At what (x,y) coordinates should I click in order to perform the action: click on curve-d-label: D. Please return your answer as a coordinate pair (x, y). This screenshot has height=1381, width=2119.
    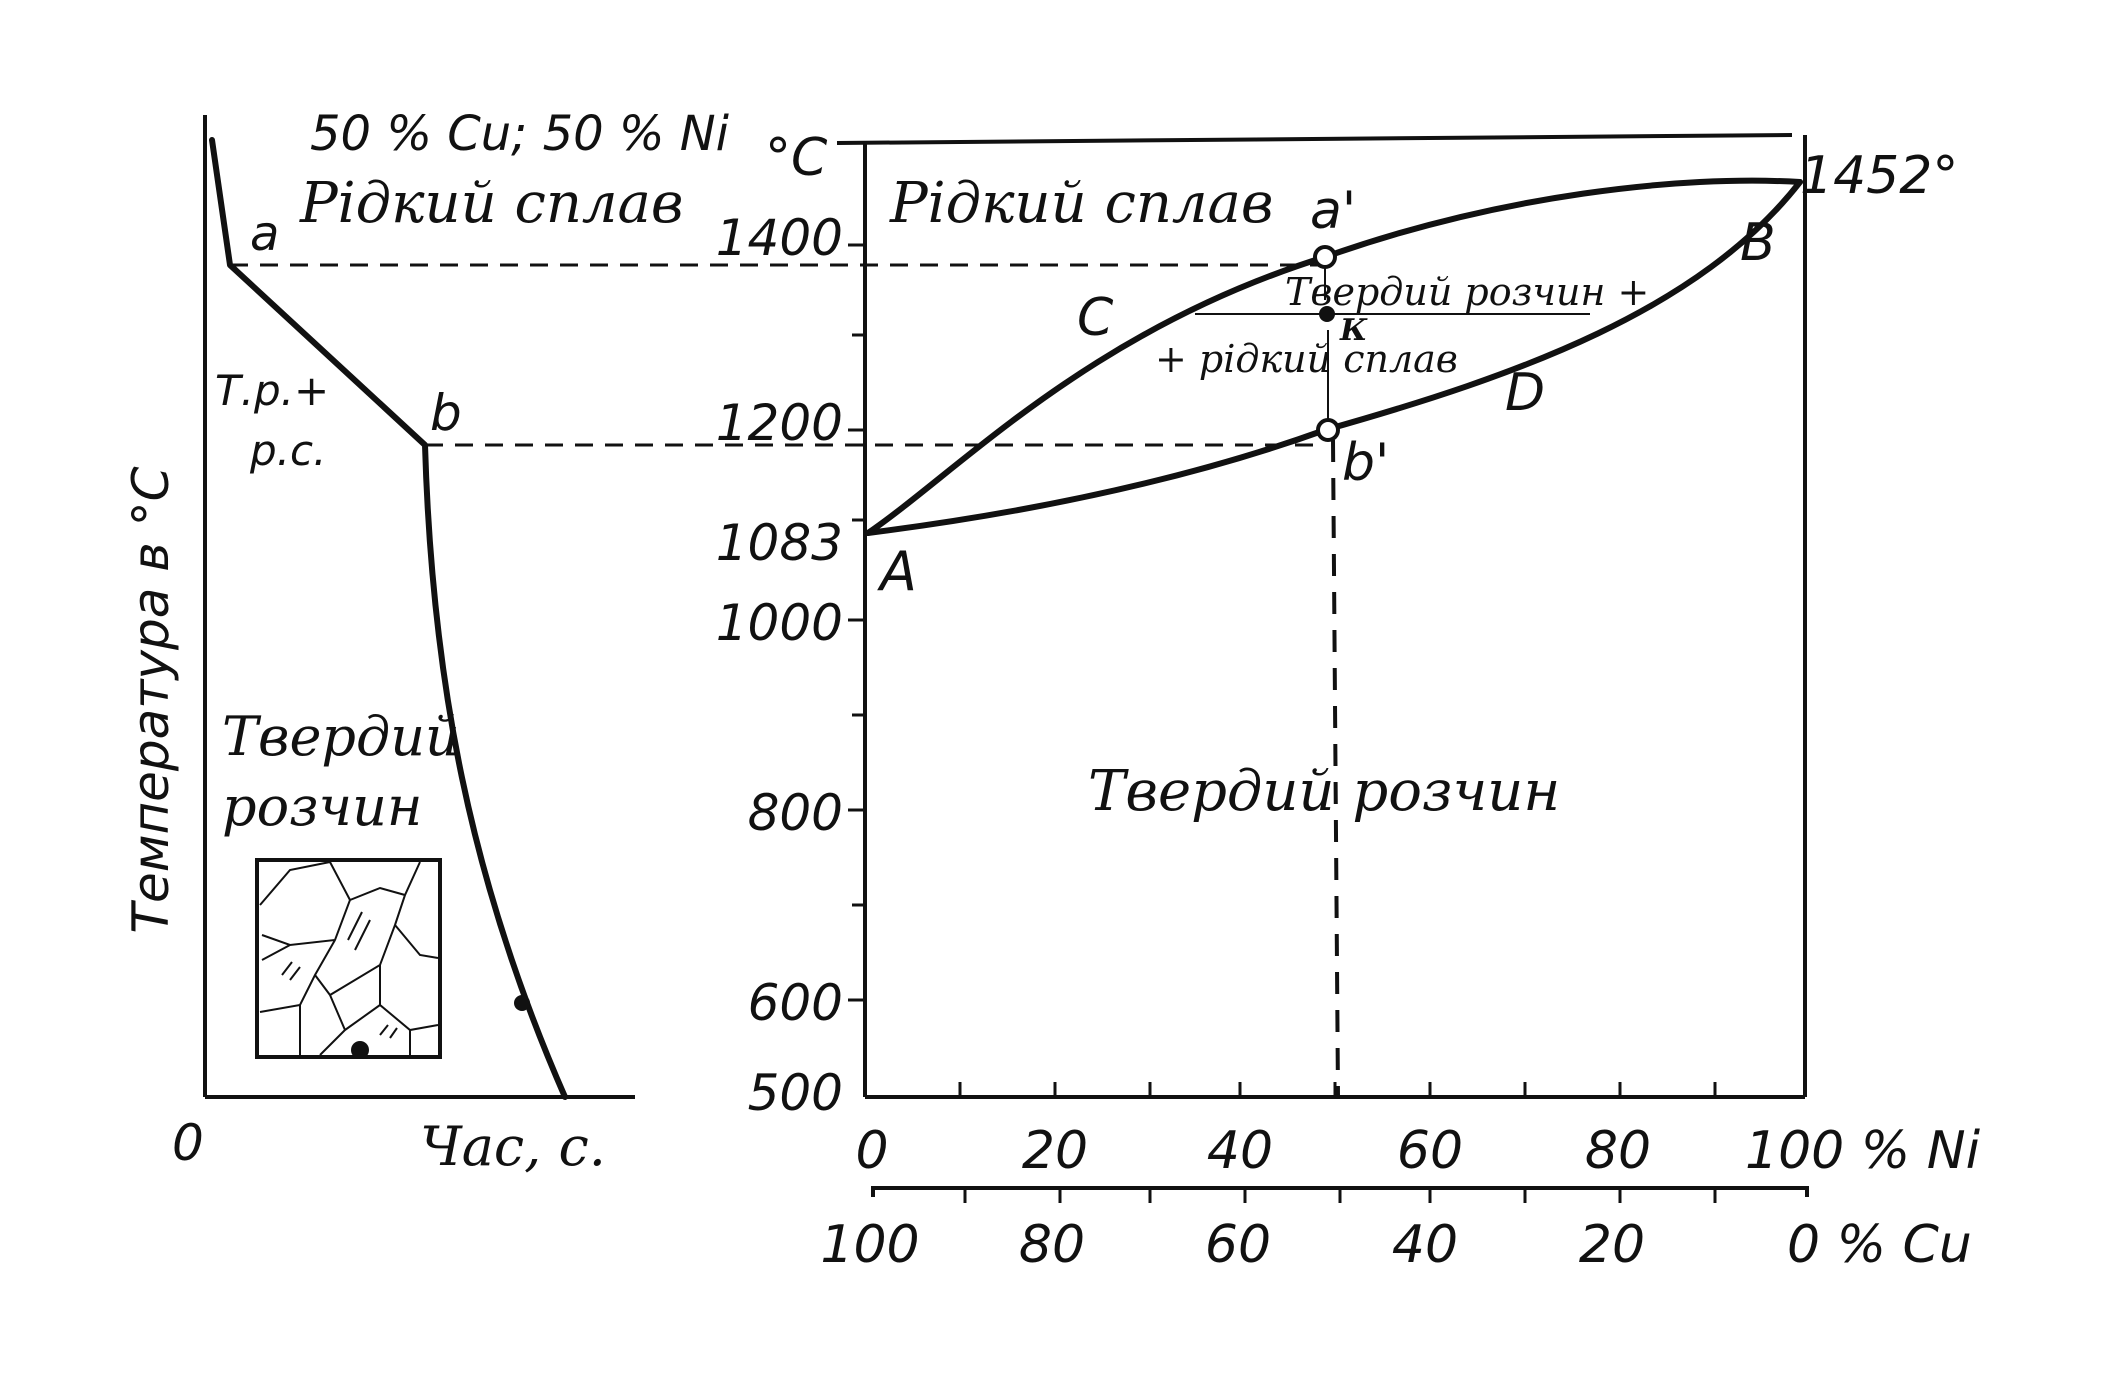
    Looking at the image, I should click on (1525, 393).